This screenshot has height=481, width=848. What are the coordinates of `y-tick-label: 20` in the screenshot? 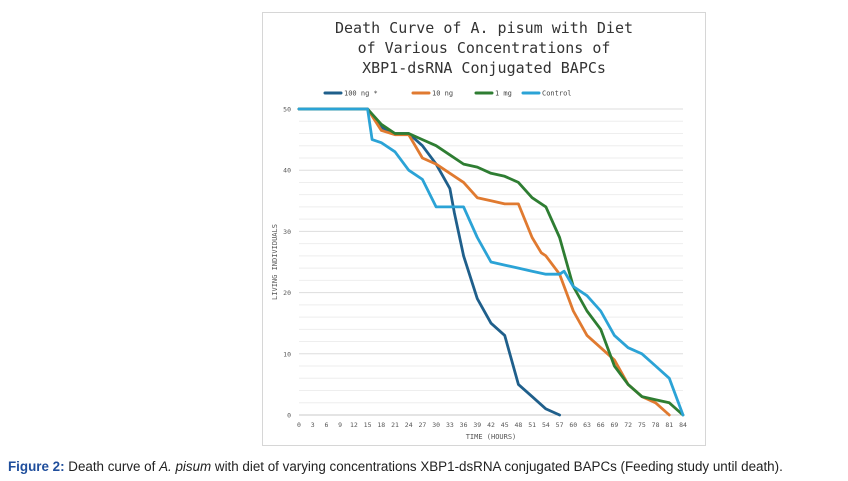 It's located at (287, 293).